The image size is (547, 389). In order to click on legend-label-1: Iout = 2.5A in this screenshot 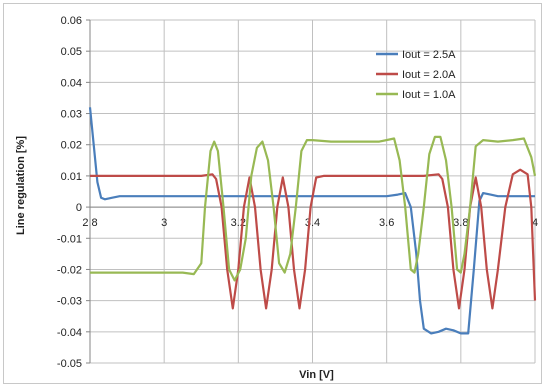, I will do `click(429, 55)`.